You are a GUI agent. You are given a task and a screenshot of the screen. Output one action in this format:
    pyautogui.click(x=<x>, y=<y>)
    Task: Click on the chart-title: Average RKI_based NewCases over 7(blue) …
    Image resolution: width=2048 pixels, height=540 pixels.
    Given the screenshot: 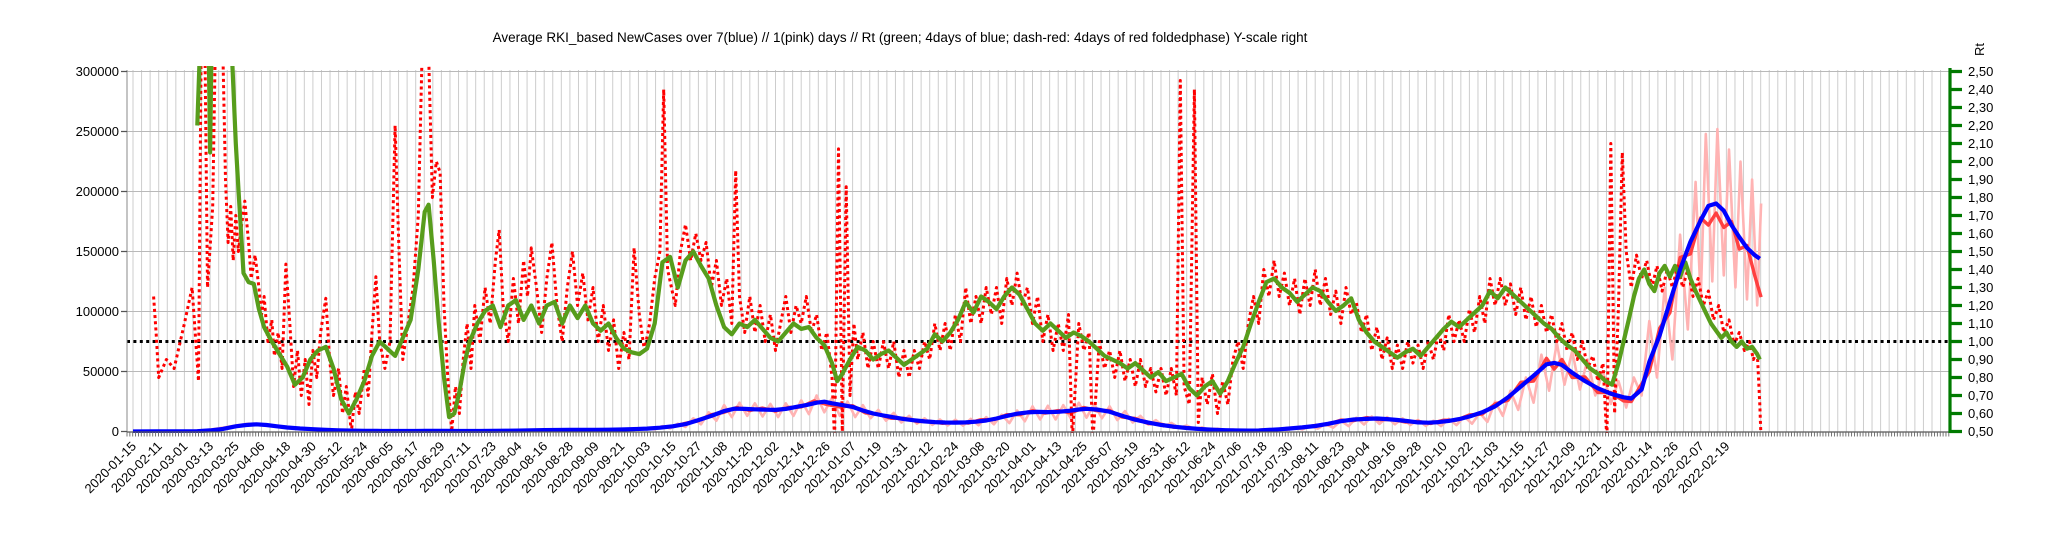 What is the action you would take?
    pyautogui.click(x=900, y=37)
    